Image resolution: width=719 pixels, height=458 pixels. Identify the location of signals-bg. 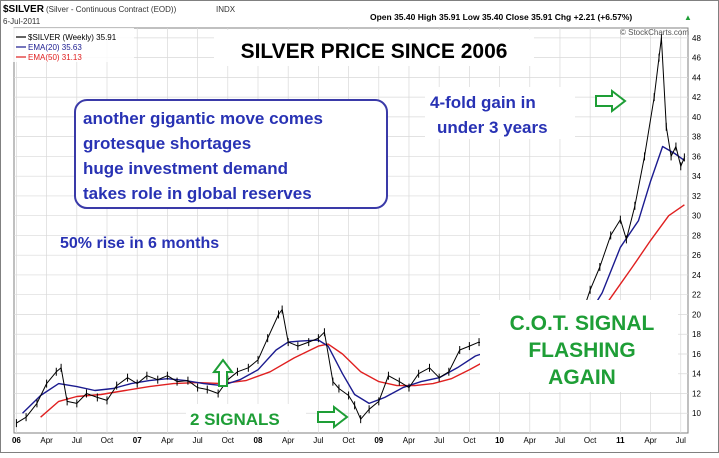
(246, 417).